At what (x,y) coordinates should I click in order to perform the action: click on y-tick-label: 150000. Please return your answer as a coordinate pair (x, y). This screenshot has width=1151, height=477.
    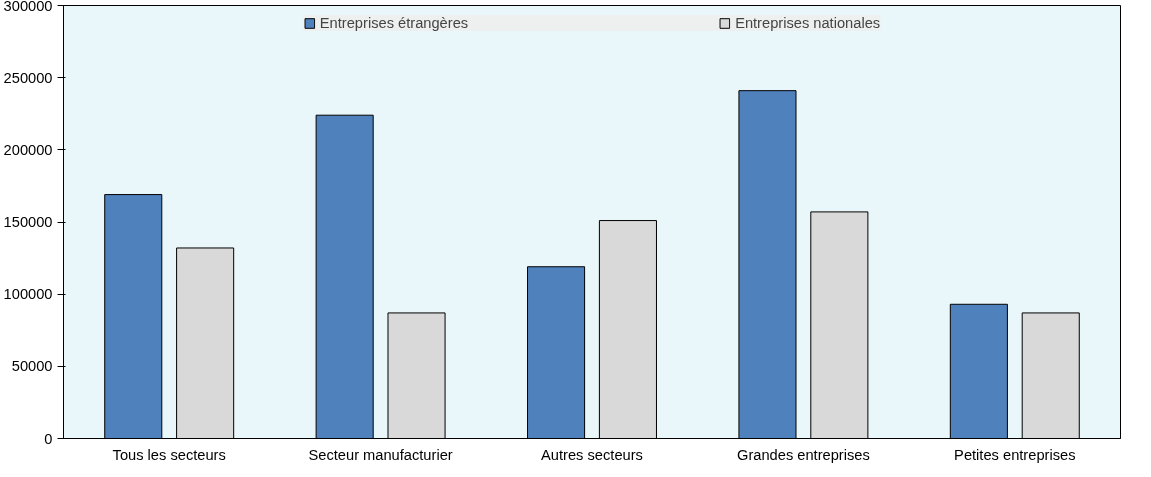
    Looking at the image, I should click on (28, 222).